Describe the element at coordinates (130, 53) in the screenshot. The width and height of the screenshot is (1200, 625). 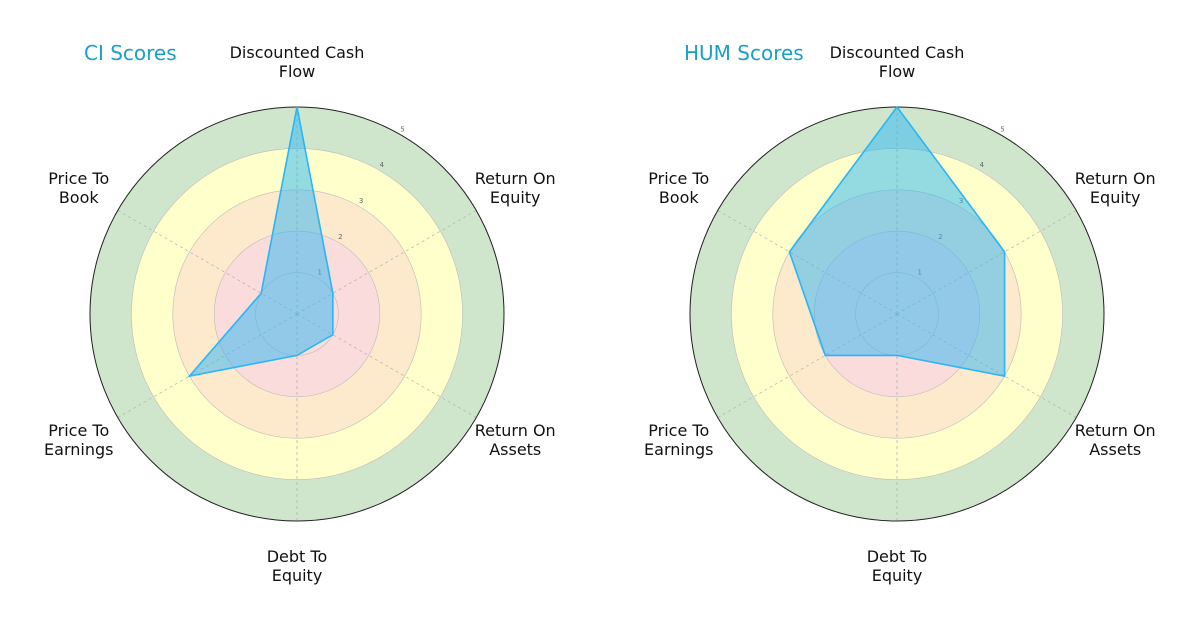
I see `chart-title: CI Scores` at that location.